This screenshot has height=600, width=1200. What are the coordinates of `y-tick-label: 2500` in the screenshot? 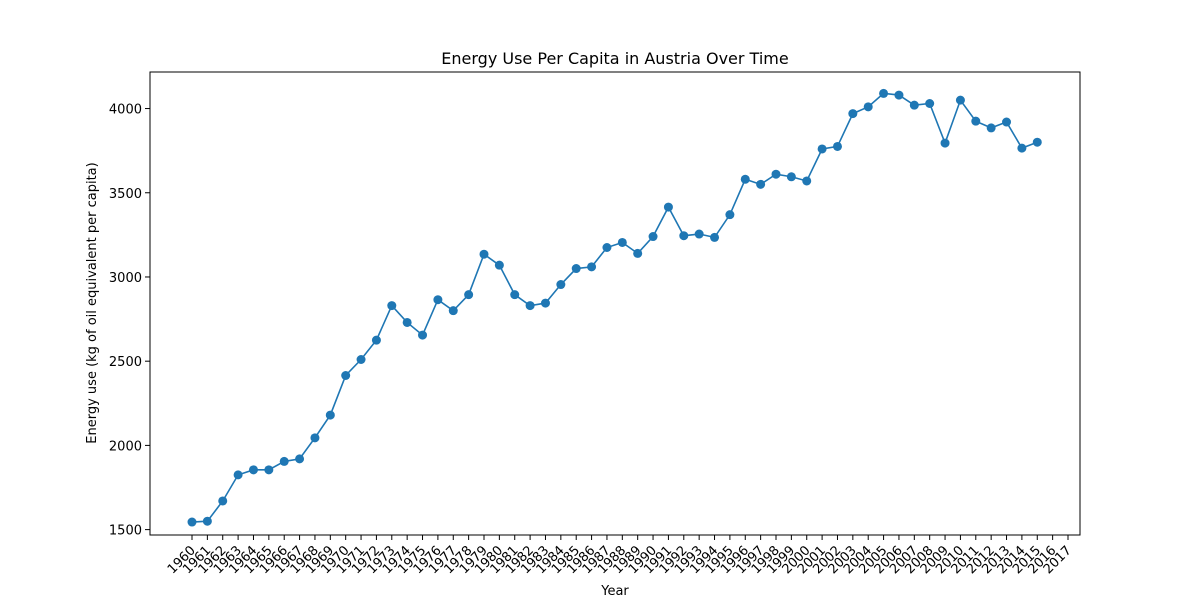 It's located at (125, 362).